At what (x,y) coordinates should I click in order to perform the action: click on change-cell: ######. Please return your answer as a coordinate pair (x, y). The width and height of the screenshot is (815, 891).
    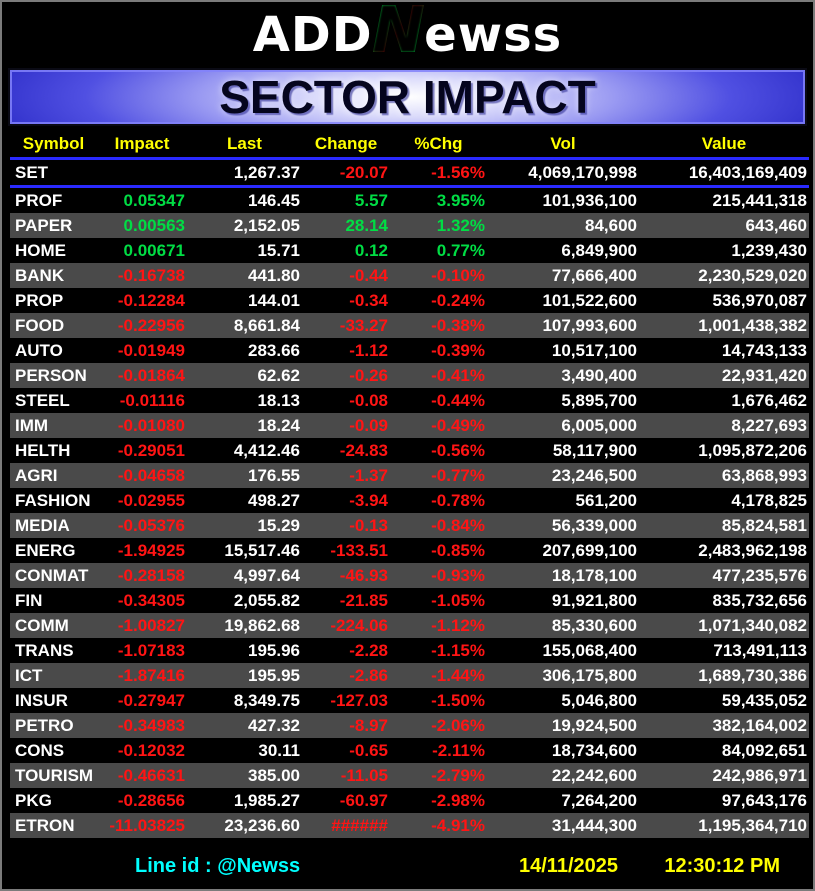
    Looking at the image, I should click on (359, 825).